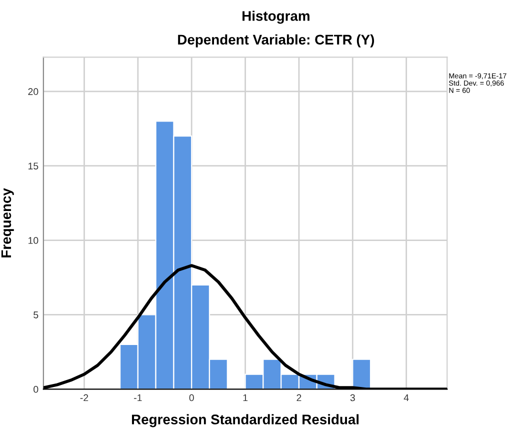  What do you see at coordinates (406, 398) in the screenshot?
I see `x-tick-label: 4` at bounding box center [406, 398].